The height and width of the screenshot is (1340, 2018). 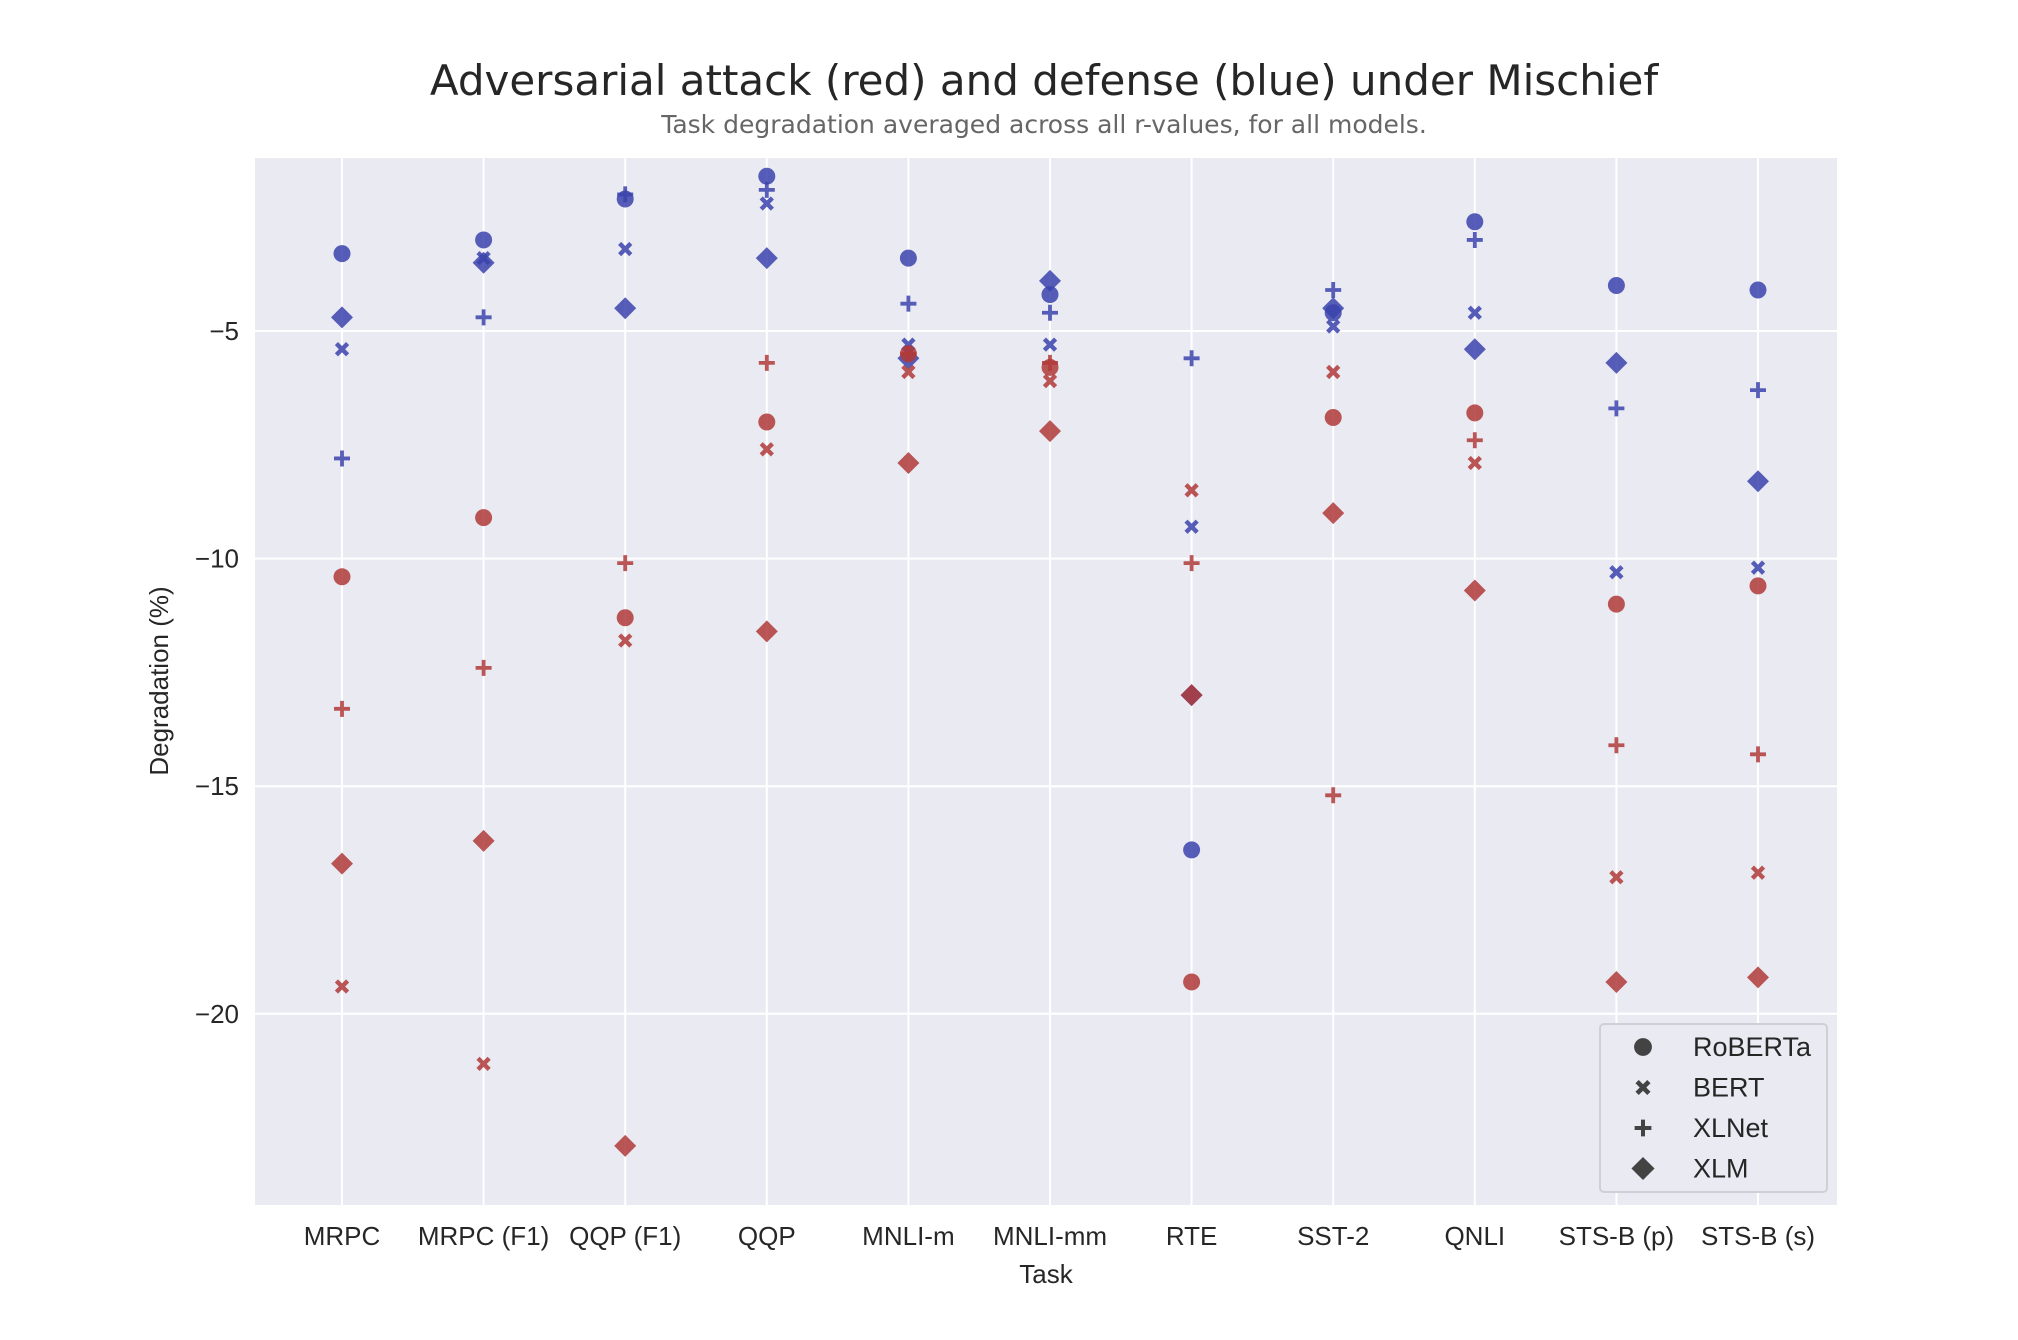 I want to click on legend-box, so click(x=1713, y=1108).